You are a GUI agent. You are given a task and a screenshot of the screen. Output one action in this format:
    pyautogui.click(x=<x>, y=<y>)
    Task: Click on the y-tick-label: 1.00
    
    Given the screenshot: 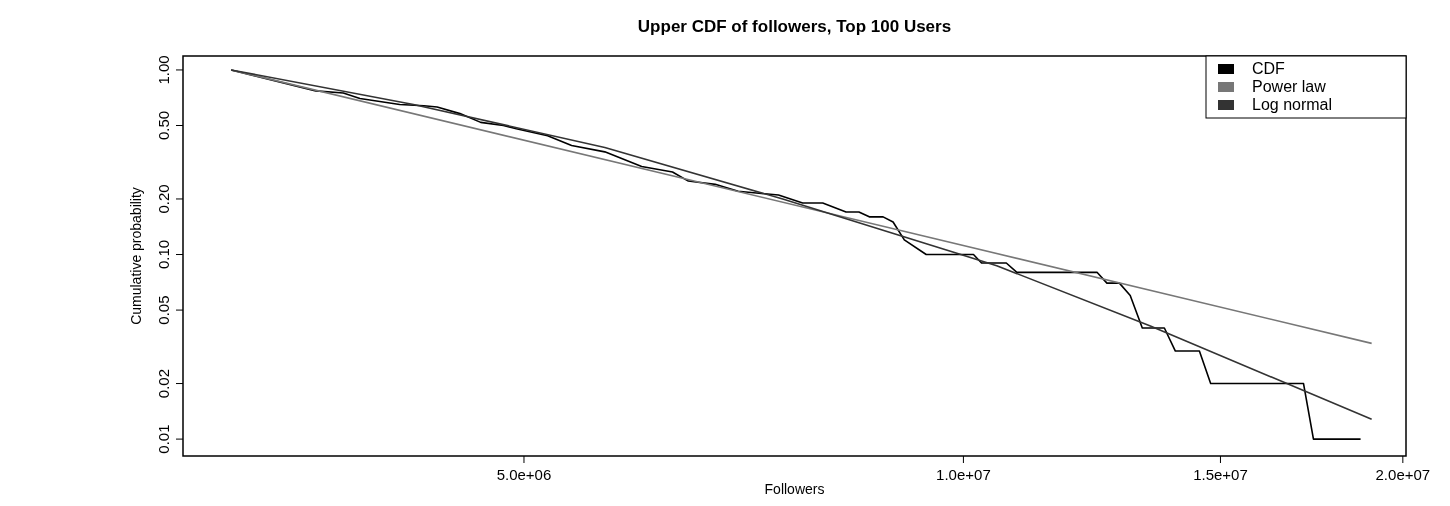 What is the action you would take?
    pyautogui.click(x=163, y=70)
    